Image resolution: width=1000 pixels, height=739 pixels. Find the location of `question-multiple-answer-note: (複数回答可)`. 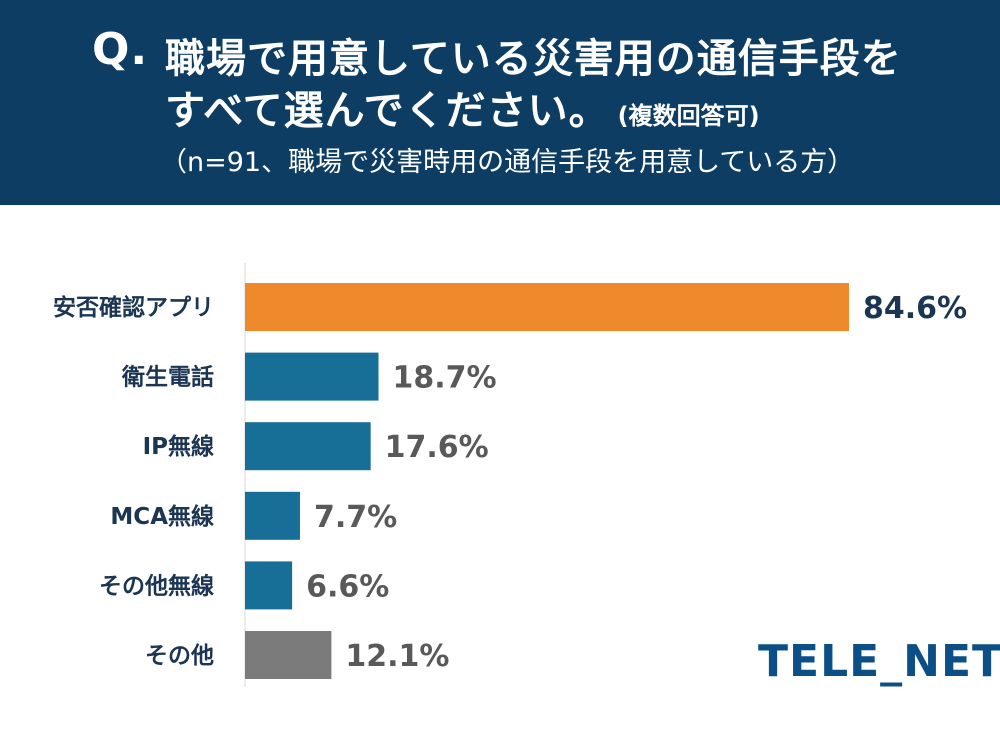

question-multiple-answer-note: (複数回答可) is located at coordinates (688, 116).